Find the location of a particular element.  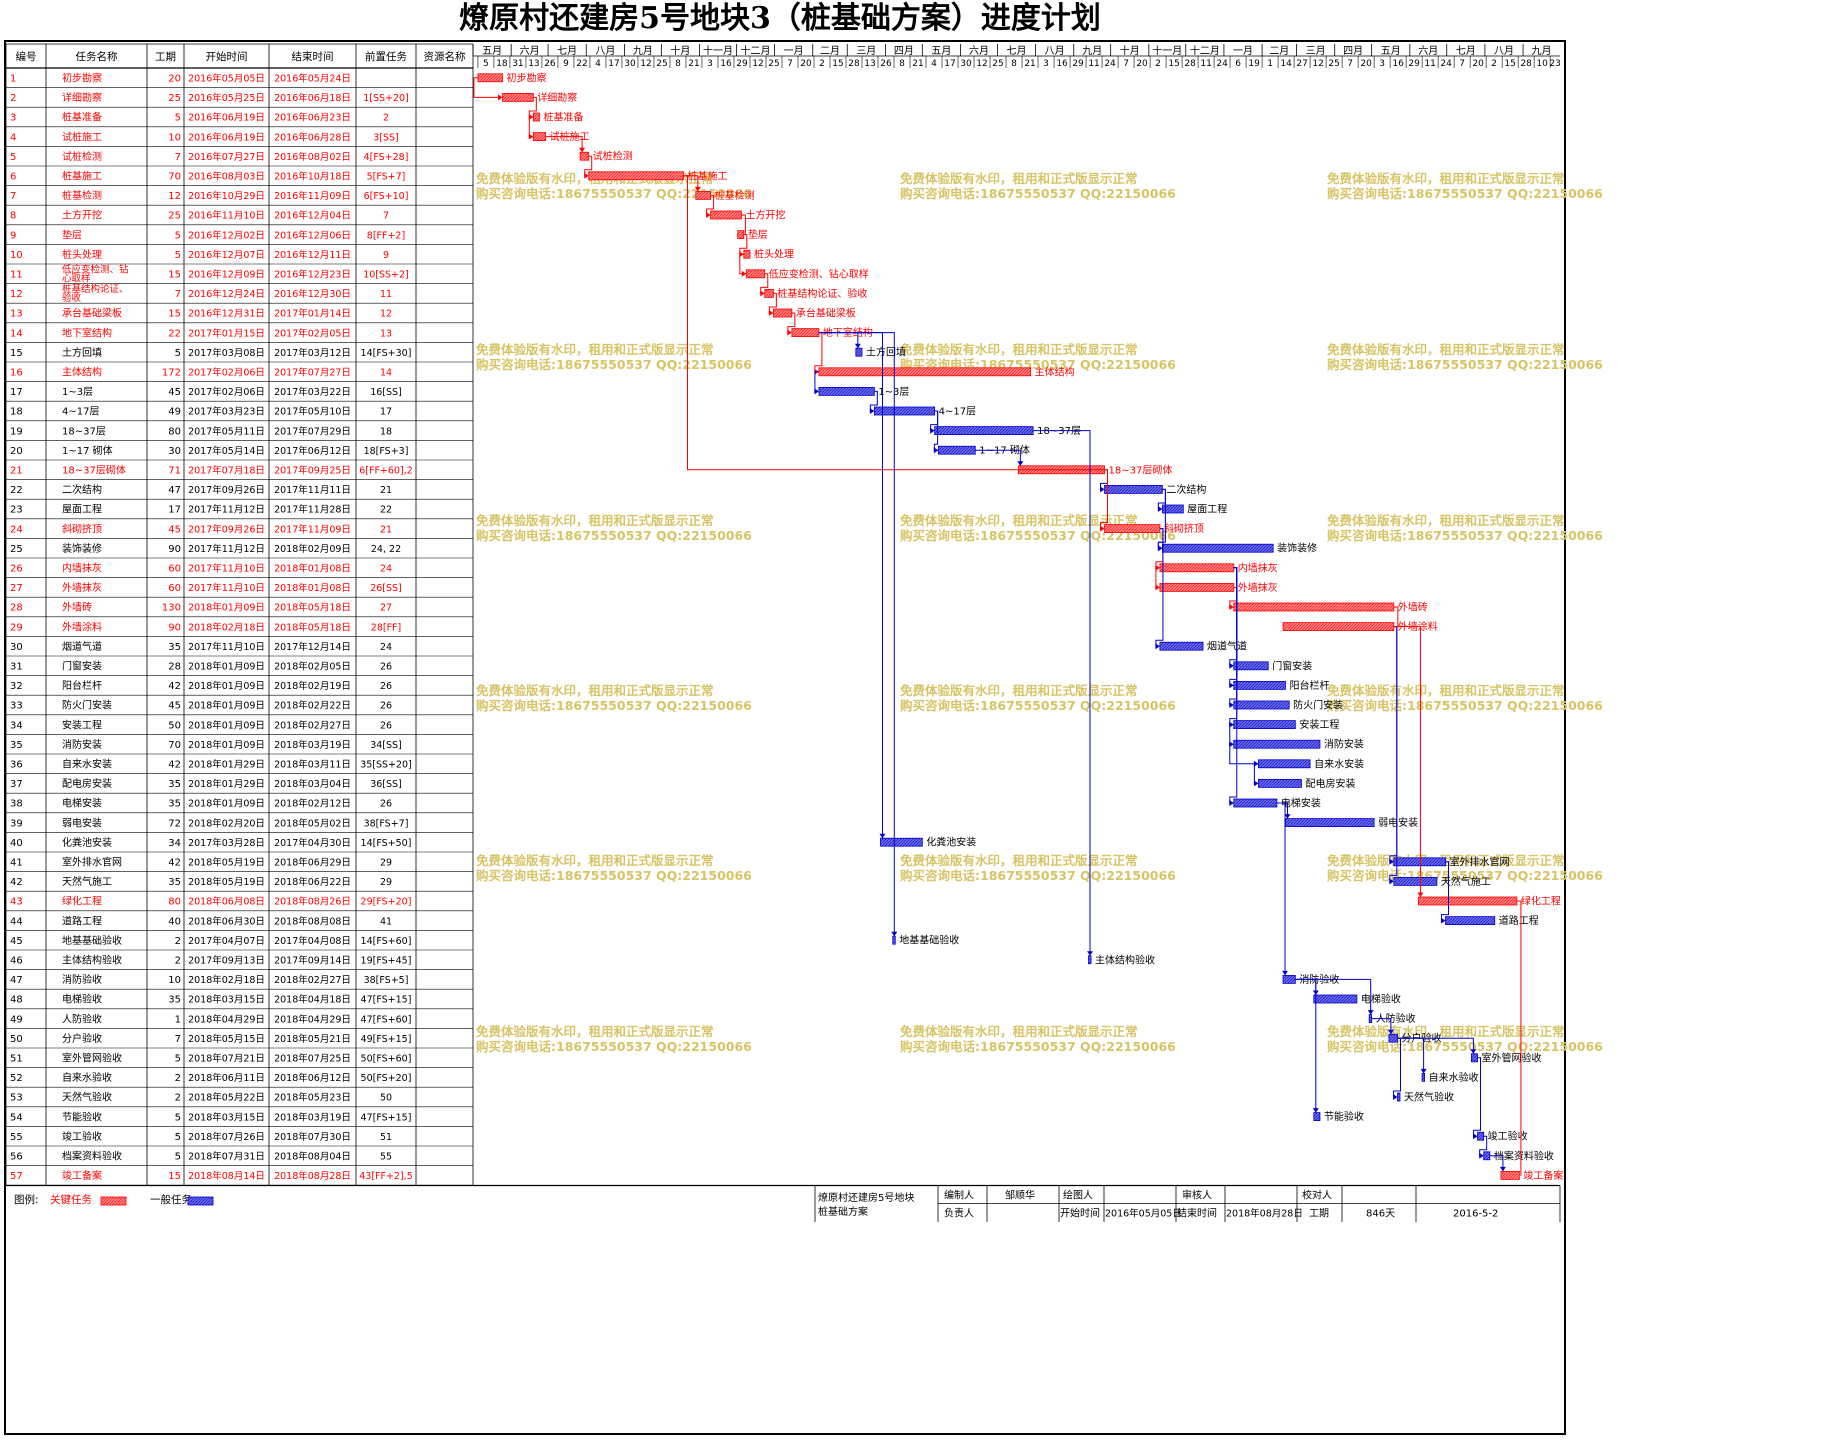

week-label: 20 is located at coordinates (806, 64).